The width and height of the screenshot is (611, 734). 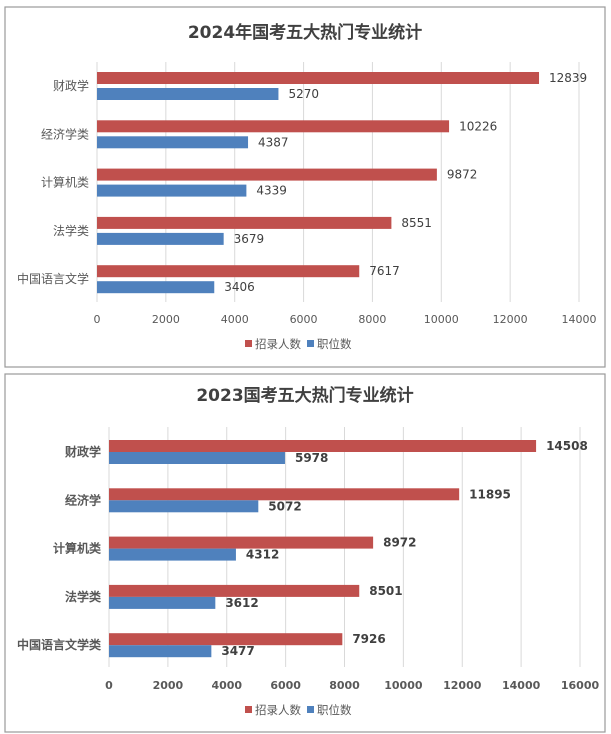 I want to click on data-label: 5270, so click(x=303, y=94).